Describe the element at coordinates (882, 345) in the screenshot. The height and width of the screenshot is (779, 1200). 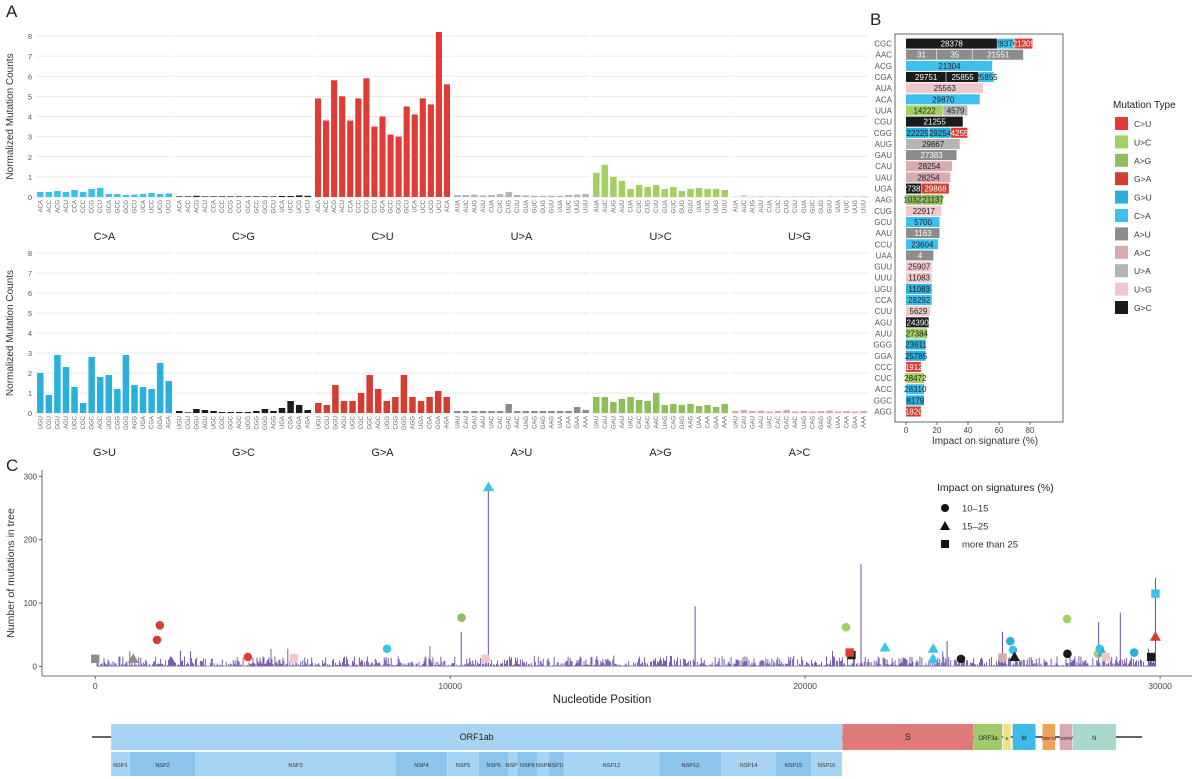
I see `row-label: GGG` at that location.